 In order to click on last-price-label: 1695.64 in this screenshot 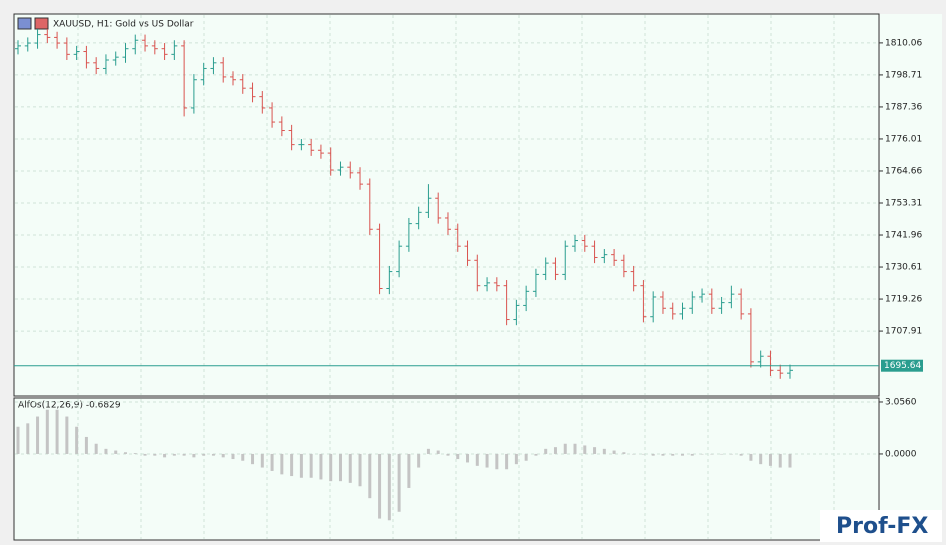, I will do `click(902, 366)`.